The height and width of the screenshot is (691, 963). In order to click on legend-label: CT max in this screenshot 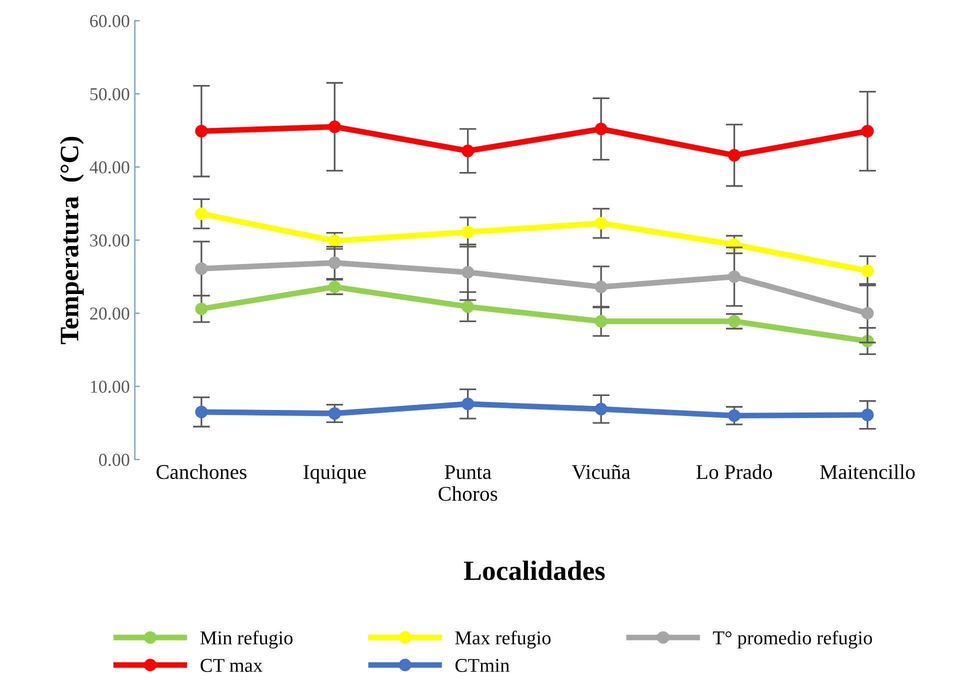, I will do `click(231, 665)`.